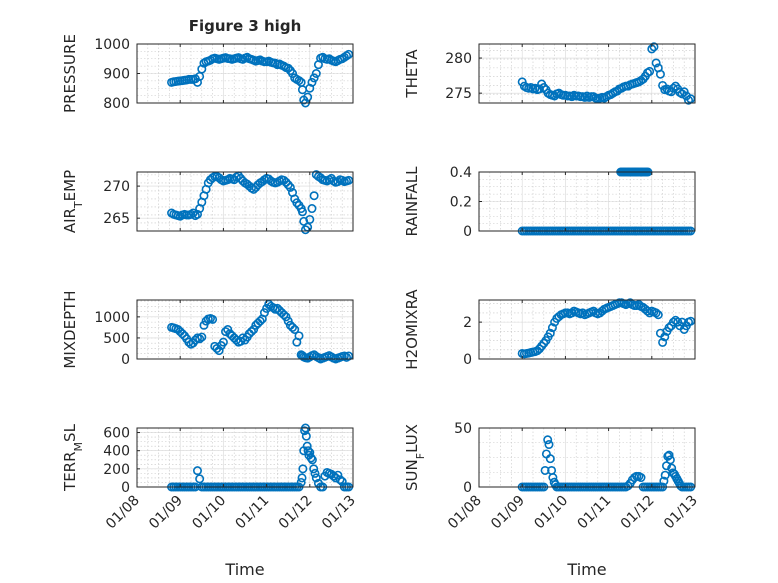 Image resolution: width=778 pixels, height=583 pixels. I want to click on y-axis-label: SUNFLUX, so click(415, 457).